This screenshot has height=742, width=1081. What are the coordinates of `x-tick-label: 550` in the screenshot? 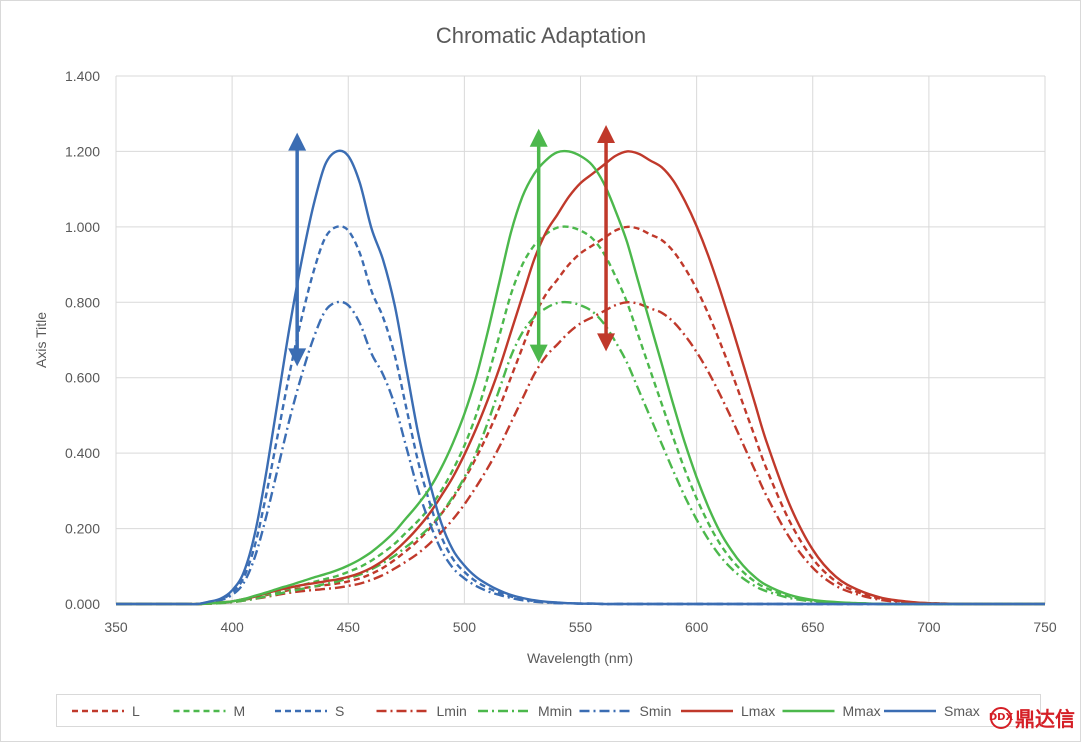 It's located at (581, 627).